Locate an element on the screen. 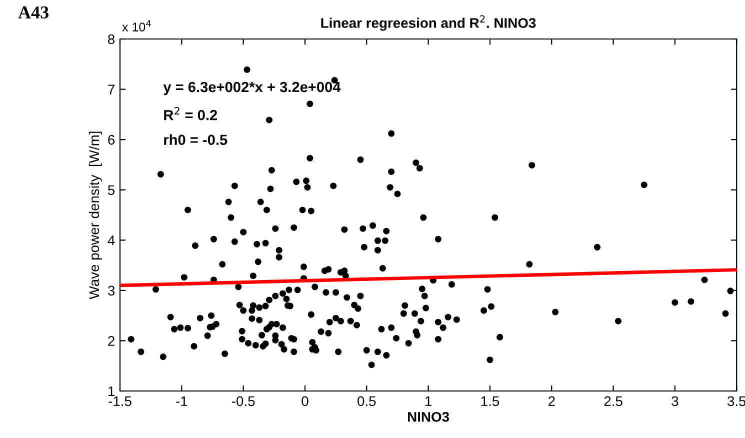 The height and width of the screenshot is (438, 745). x-tick-label: 2.5 is located at coordinates (613, 401).